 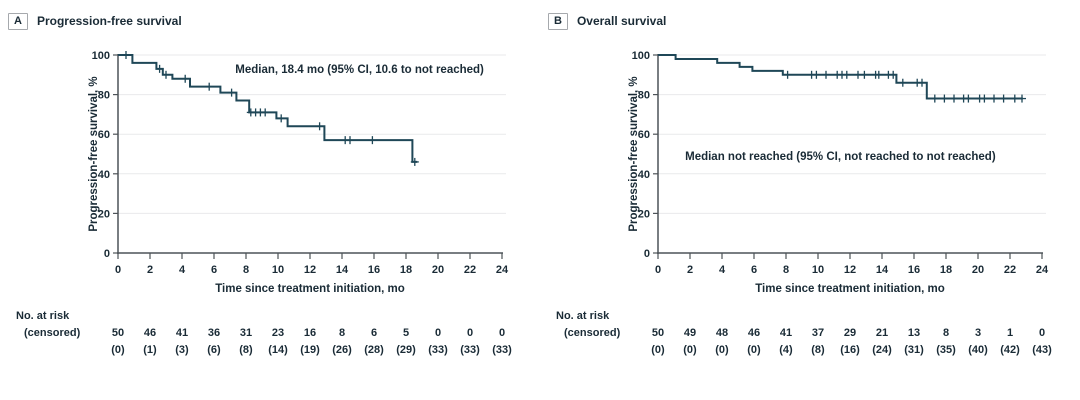 What do you see at coordinates (246, 333) in the screenshot?
I see `at-risk-count: 31` at bounding box center [246, 333].